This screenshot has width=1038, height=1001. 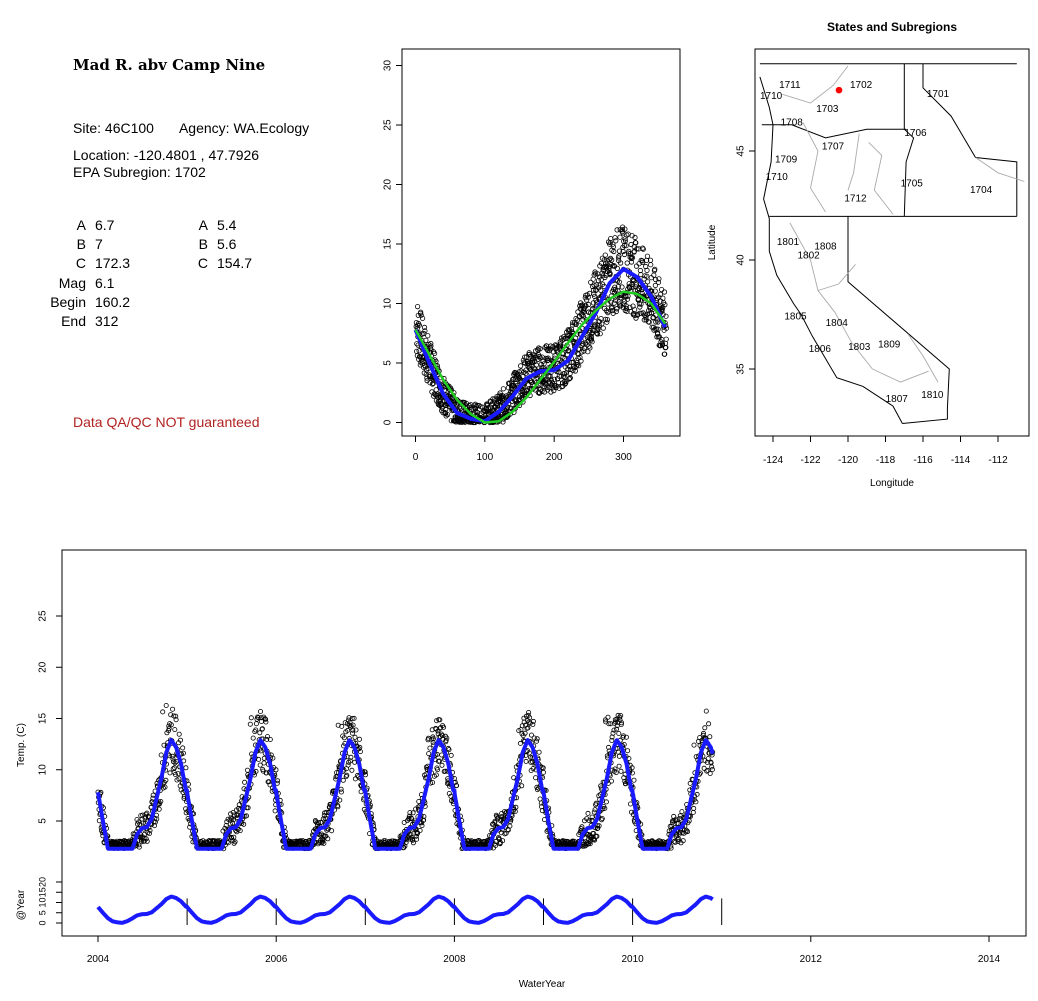 What do you see at coordinates (741, 260) in the screenshot?
I see `lat-tick-label: 40` at bounding box center [741, 260].